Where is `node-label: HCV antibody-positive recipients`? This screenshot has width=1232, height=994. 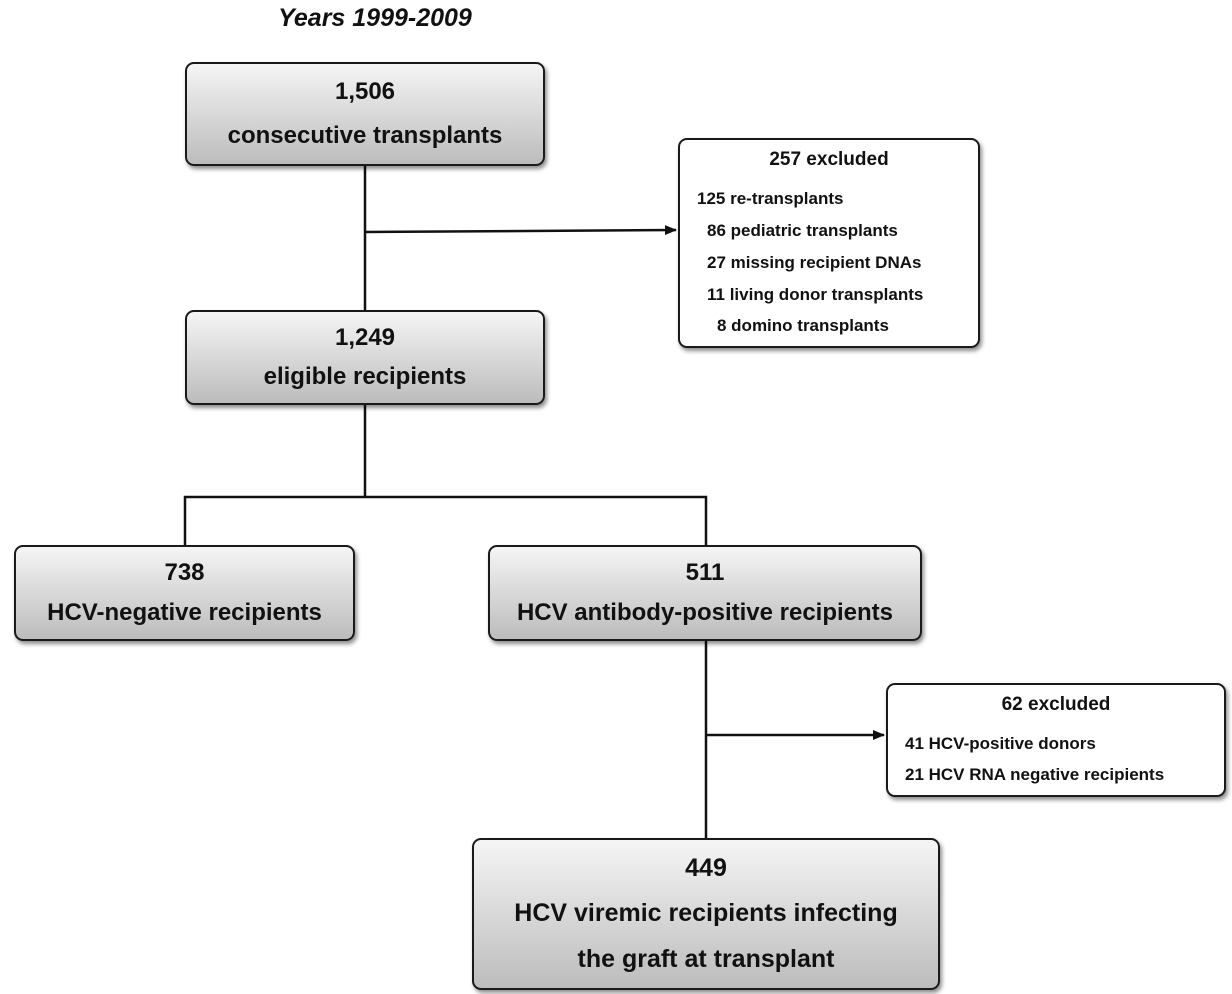 node-label: HCV antibody-positive recipients is located at coordinates (705, 612).